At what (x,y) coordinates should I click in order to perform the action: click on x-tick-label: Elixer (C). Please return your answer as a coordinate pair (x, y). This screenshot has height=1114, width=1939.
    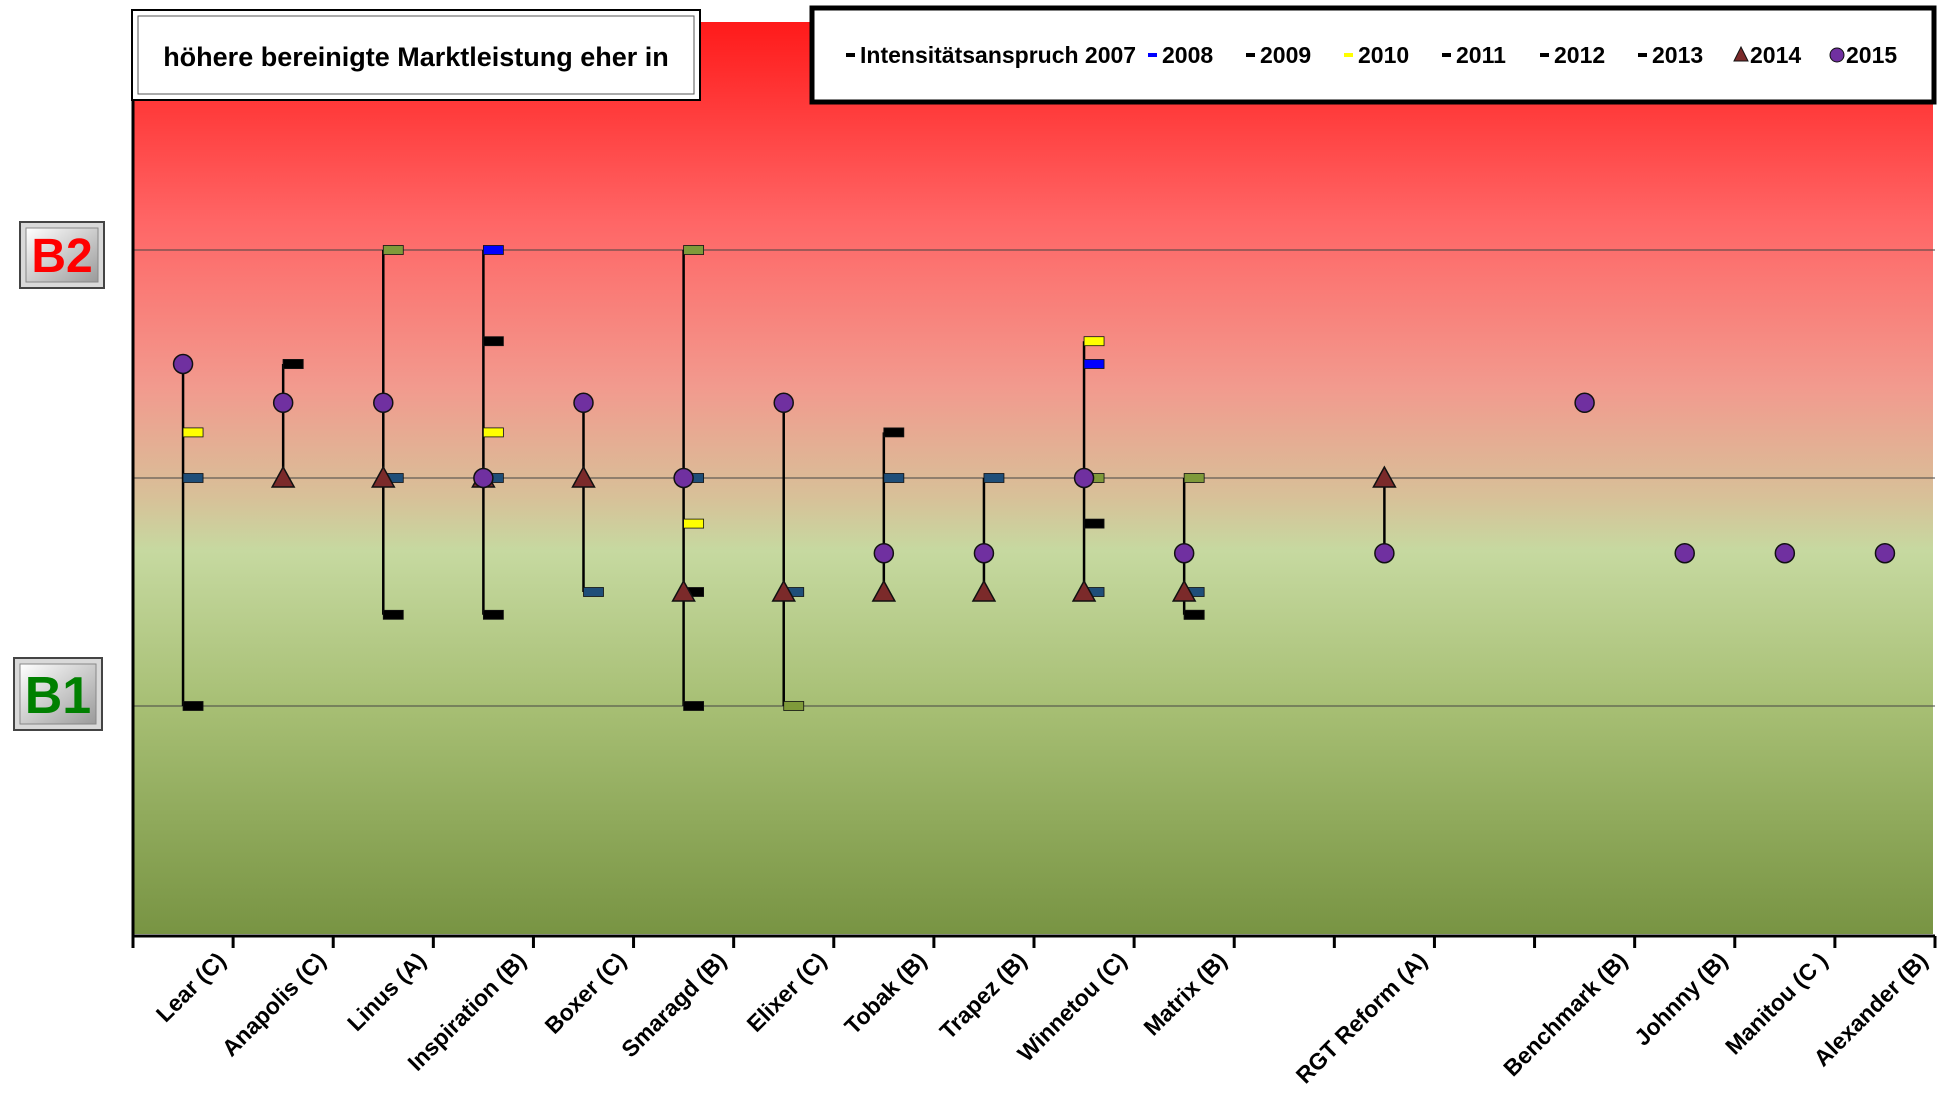
    Looking at the image, I should click on (787, 992).